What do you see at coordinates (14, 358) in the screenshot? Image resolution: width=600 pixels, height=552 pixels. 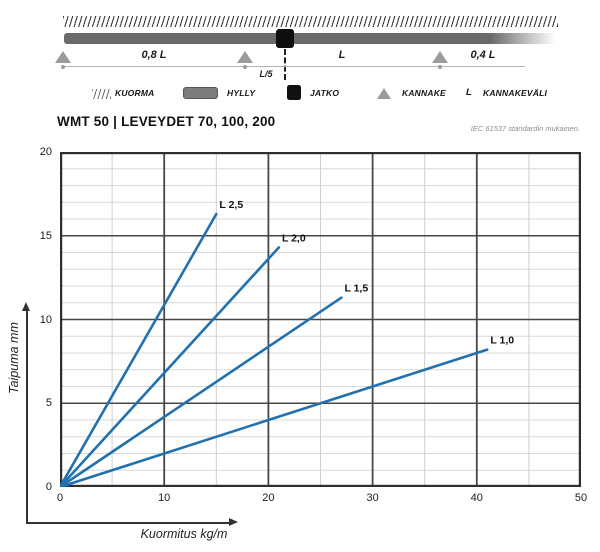 I see `y-axis-label: Taipuma mm` at bounding box center [14, 358].